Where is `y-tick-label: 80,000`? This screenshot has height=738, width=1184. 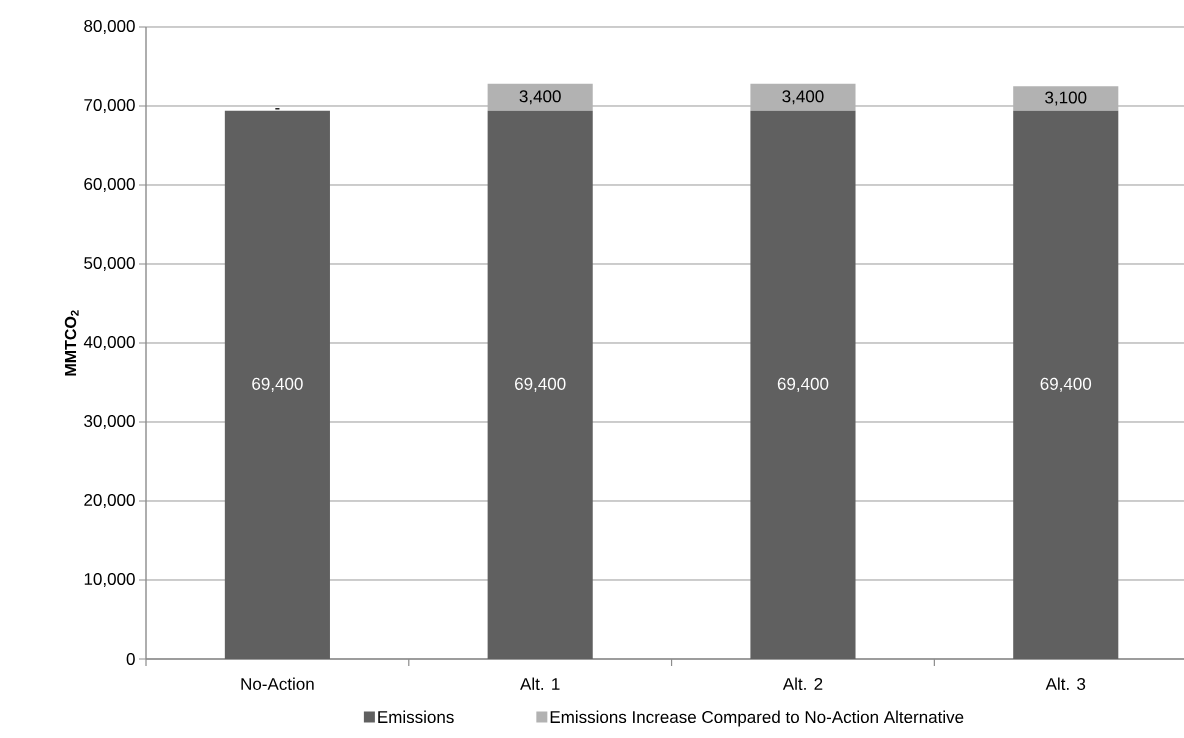 y-tick-label: 80,000 is located at coordinates (109, 27).